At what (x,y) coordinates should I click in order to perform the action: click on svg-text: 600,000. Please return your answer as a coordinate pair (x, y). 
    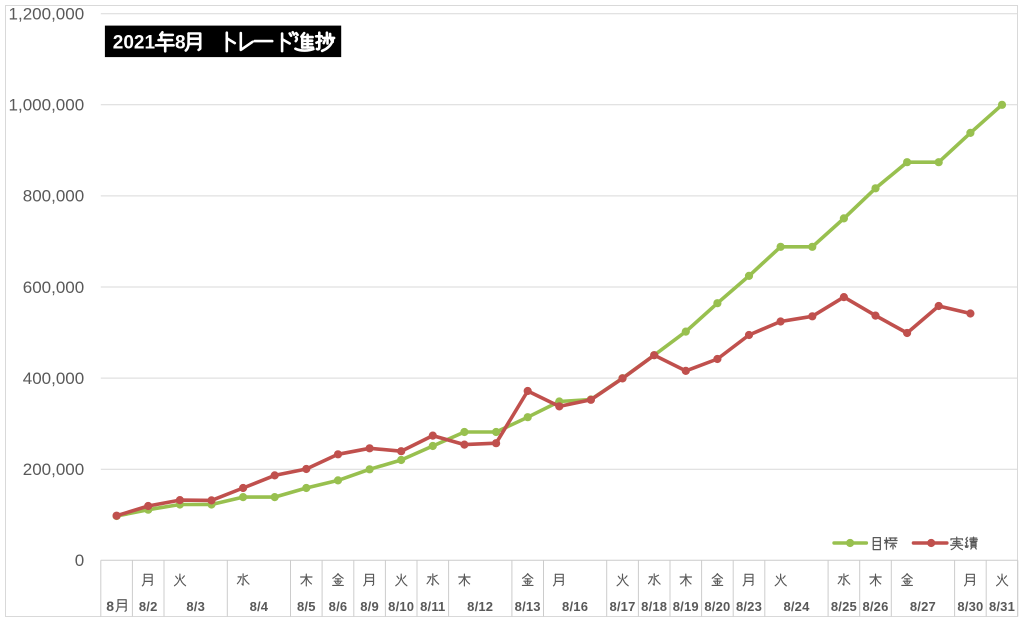
    Looking at the image, I should click on (53, 287).